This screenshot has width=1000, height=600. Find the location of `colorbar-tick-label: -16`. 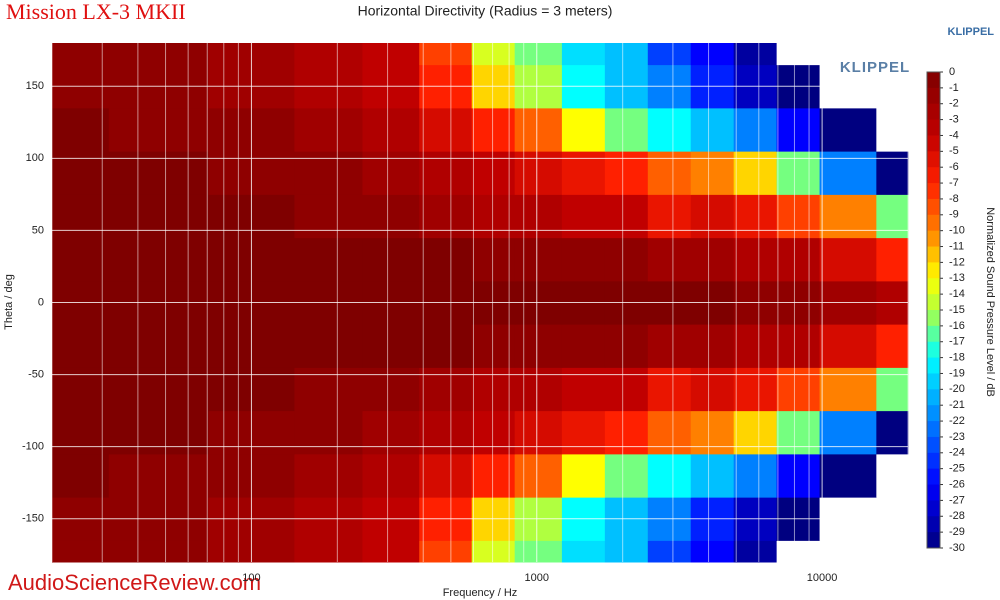

colorbar-tick-label: -16 is located at coordinates (957, 326).